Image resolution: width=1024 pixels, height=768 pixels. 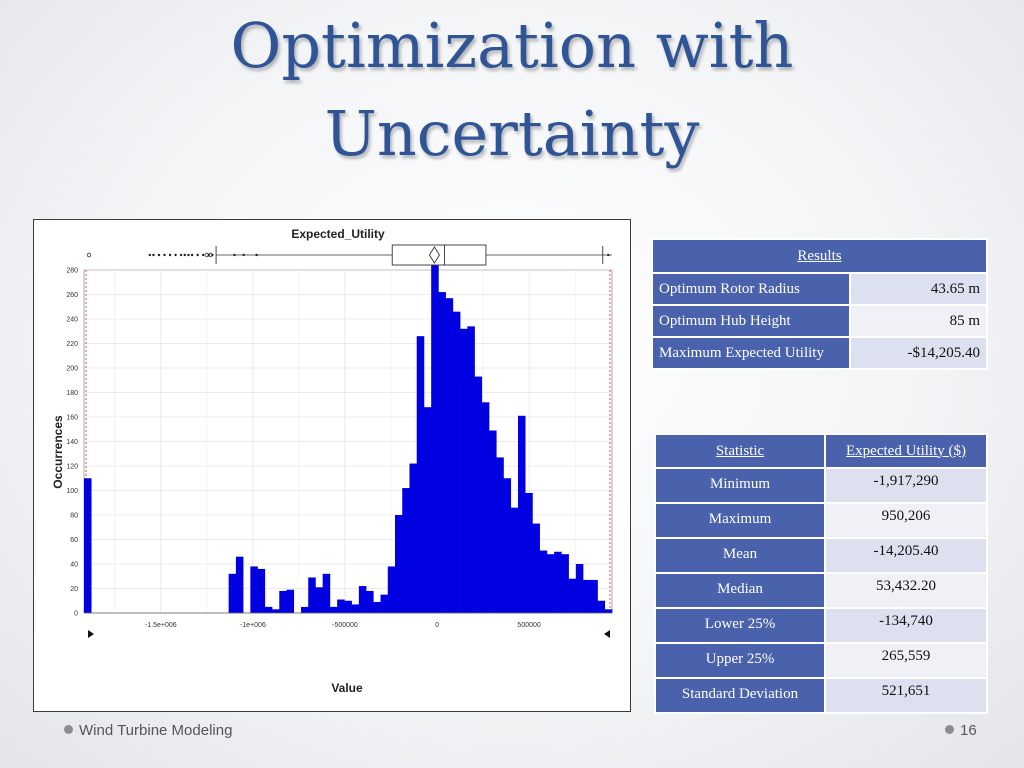 I want to click on left-slider-handle, so click(x=91, y=634).